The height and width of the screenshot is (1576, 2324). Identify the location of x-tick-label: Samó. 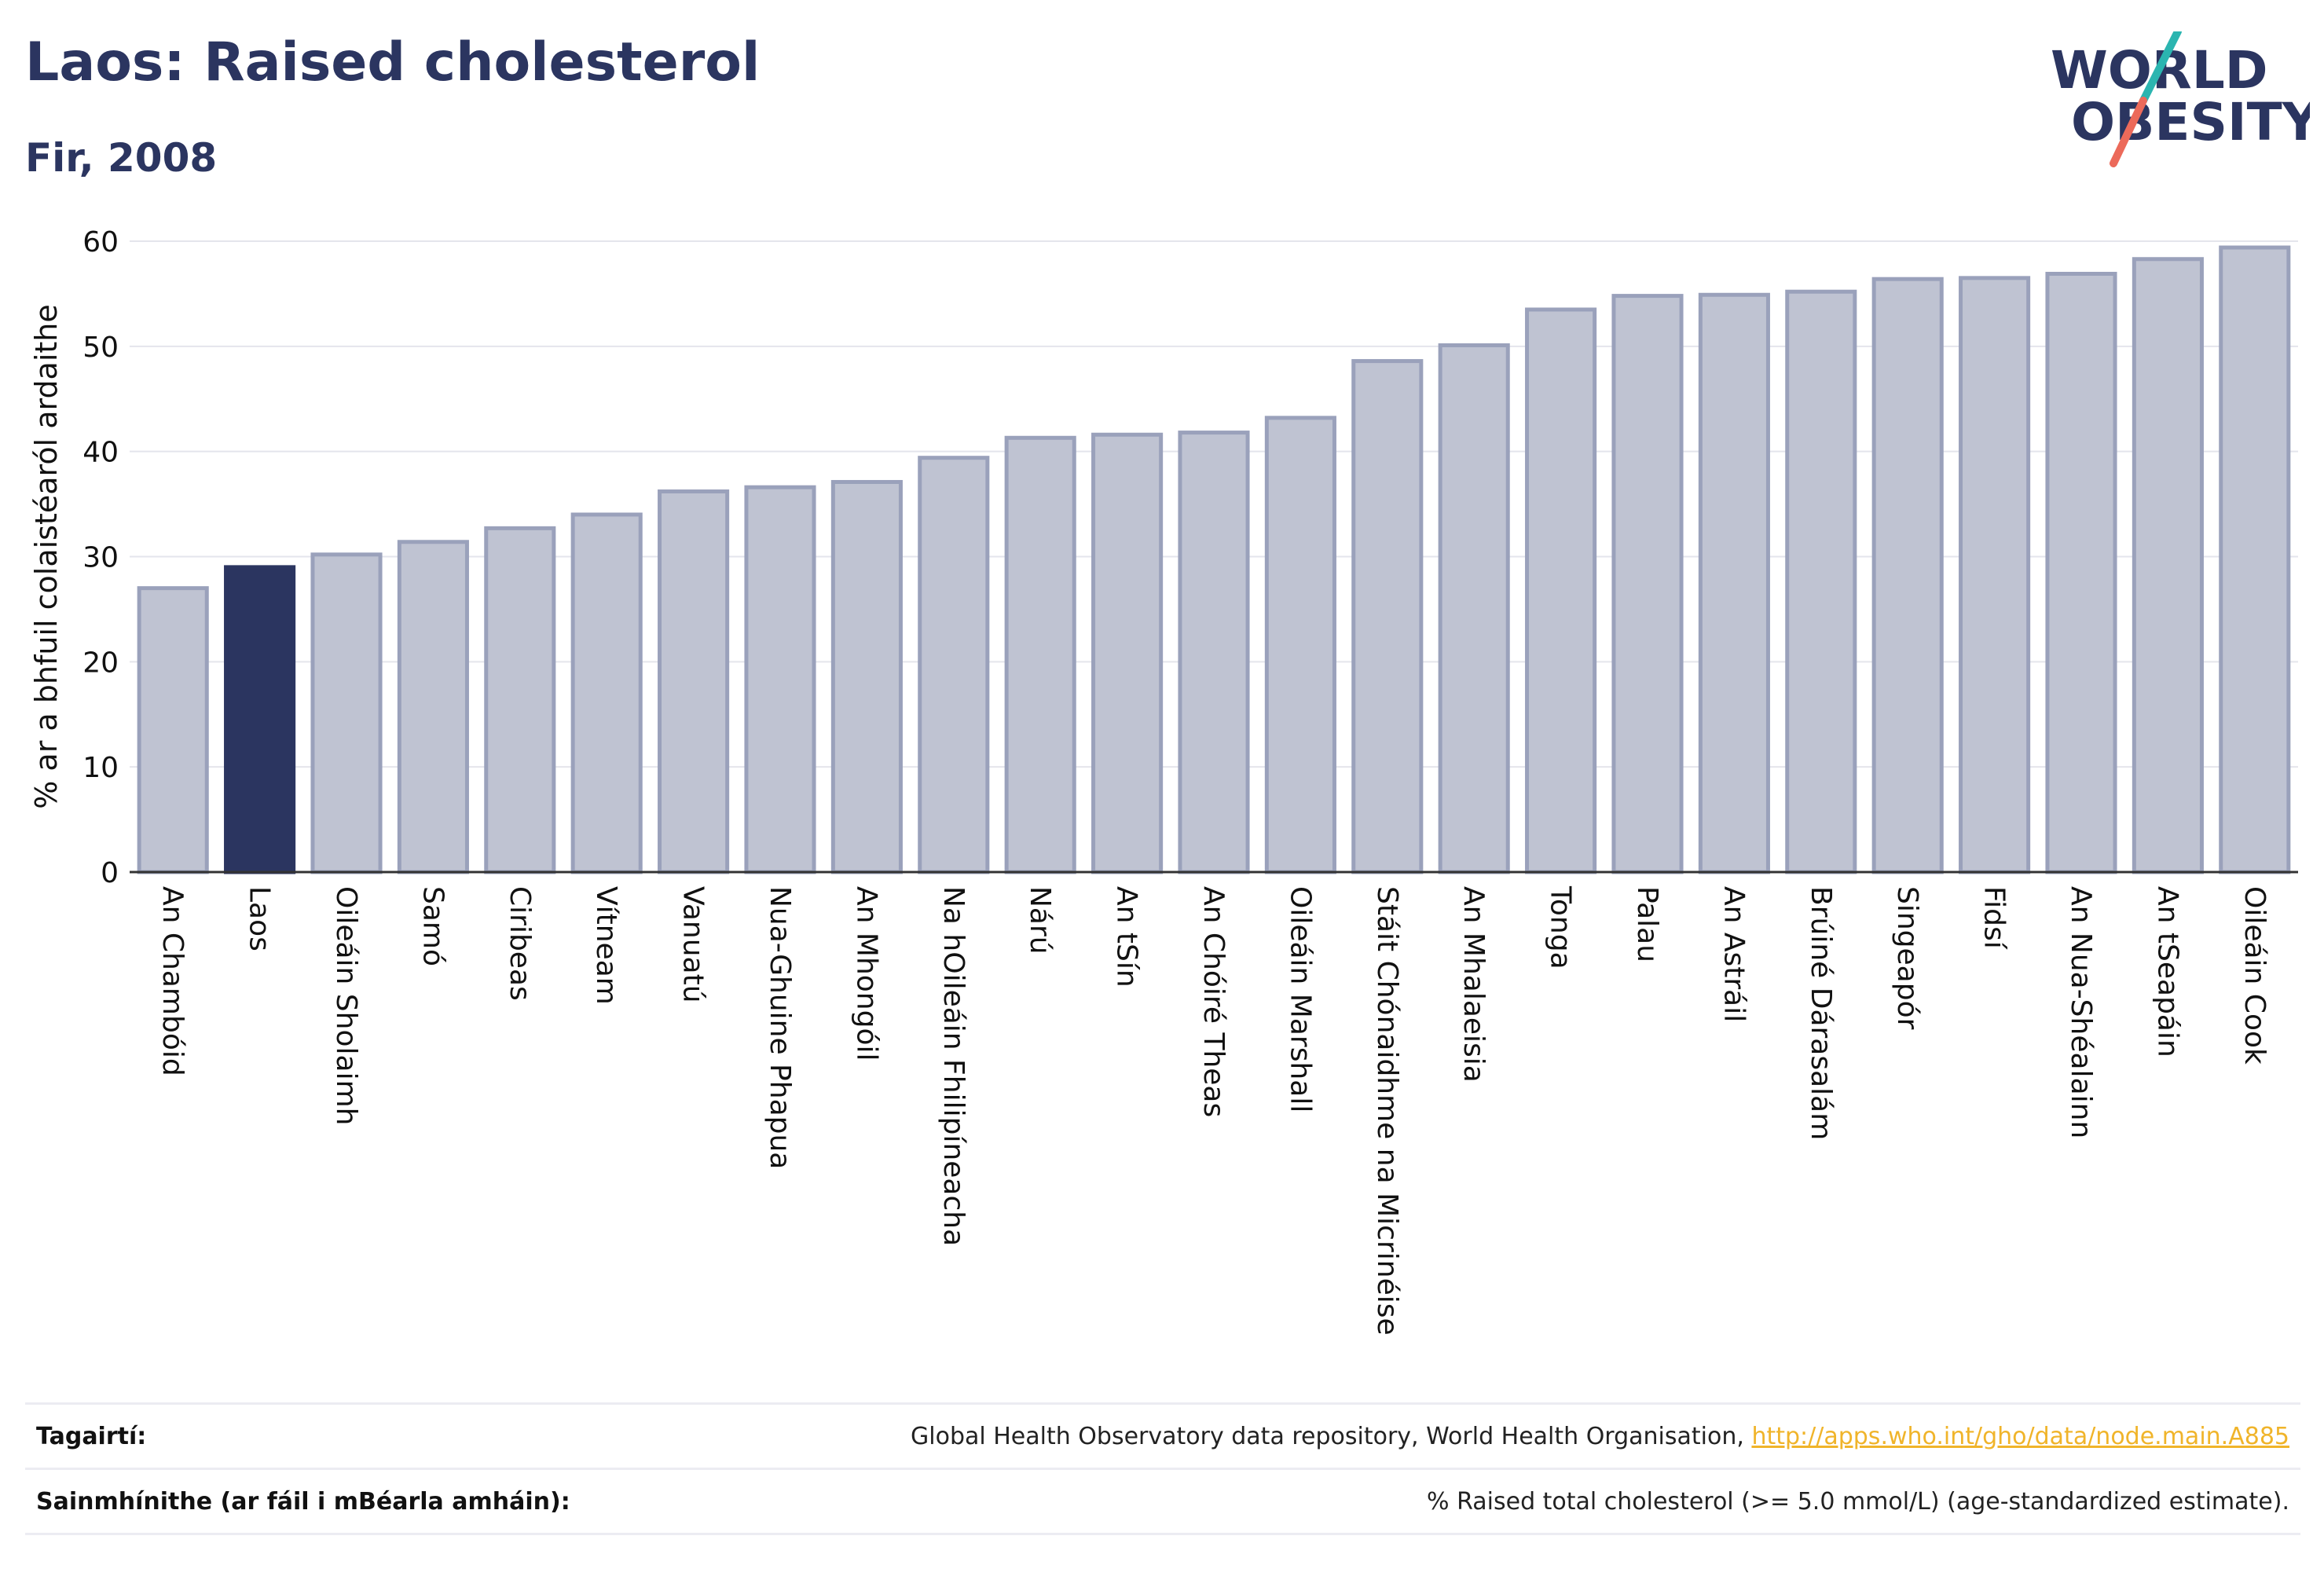
(432, 926).